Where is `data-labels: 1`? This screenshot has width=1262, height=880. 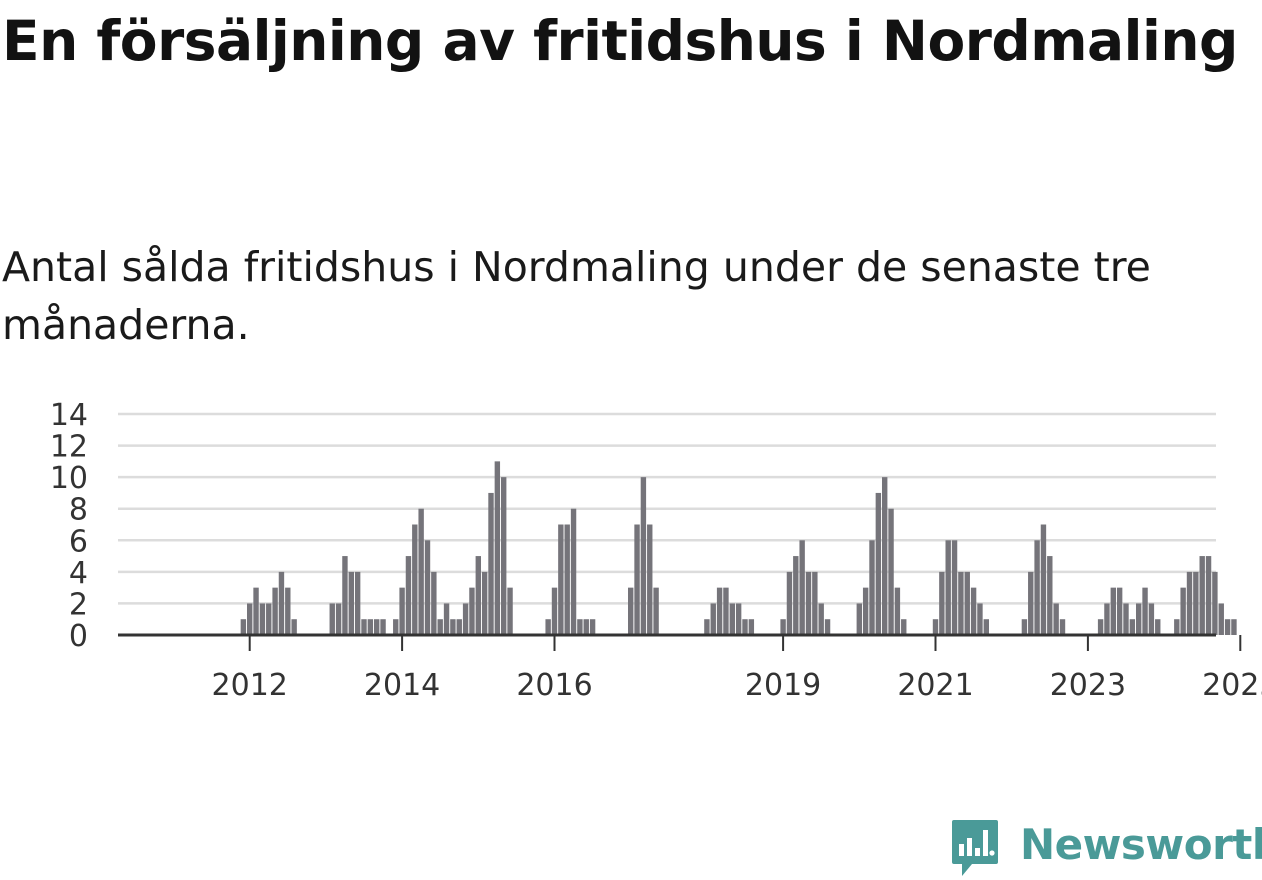 data-labels: 1 is located at coordinates (1240, 385).